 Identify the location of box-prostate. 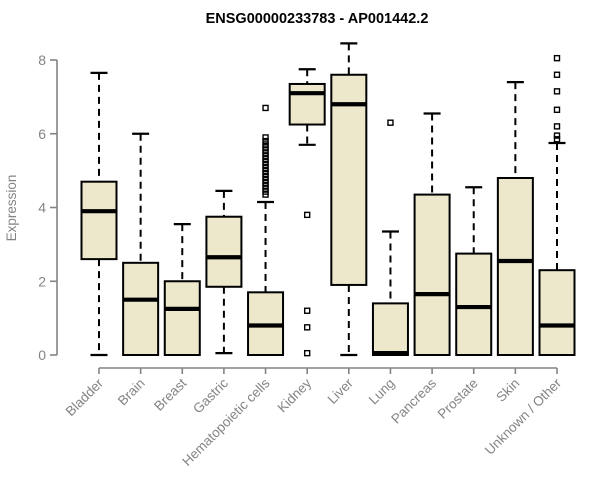
(474, 271).